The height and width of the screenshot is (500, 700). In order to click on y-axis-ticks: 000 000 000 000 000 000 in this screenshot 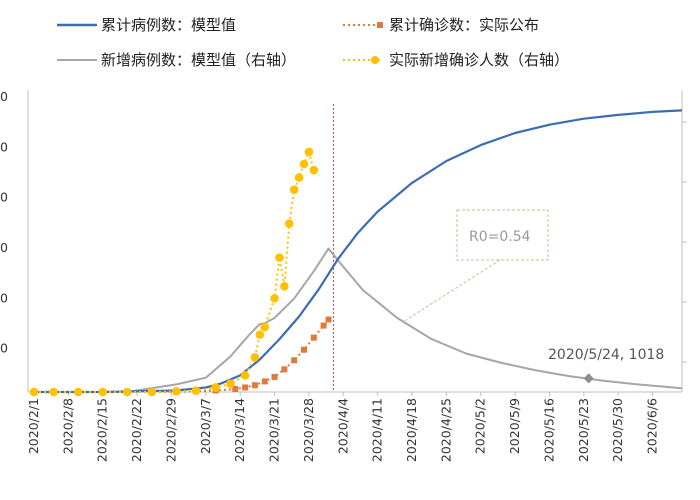, I will do `click(4, 222)`.